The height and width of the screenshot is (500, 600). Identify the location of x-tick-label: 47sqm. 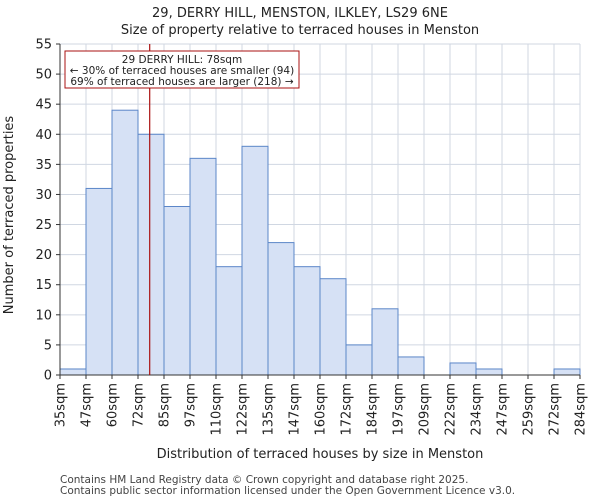
(87, 405).